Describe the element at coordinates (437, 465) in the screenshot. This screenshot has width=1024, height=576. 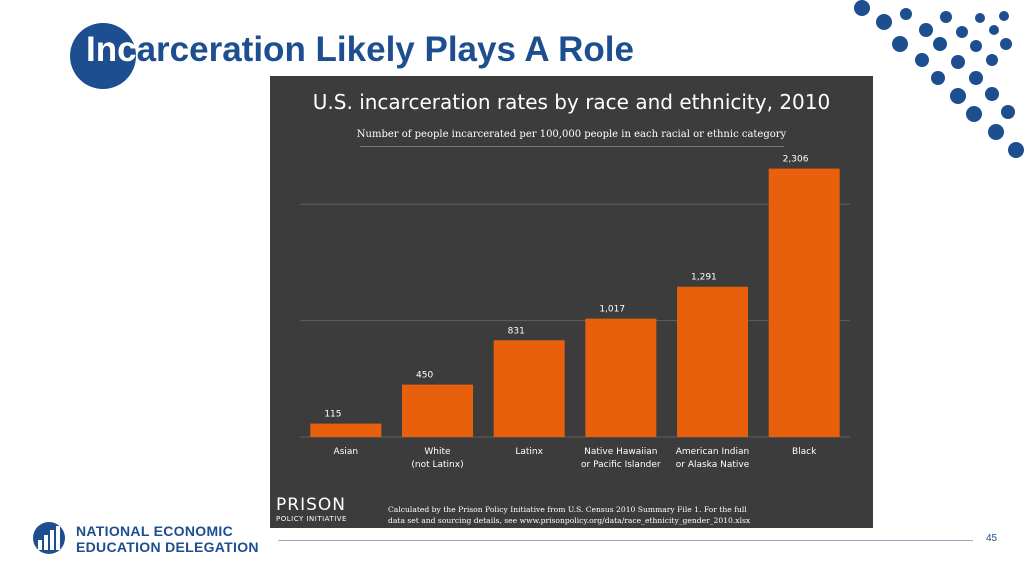
I see `category-label: (not Latinx)` at that location.